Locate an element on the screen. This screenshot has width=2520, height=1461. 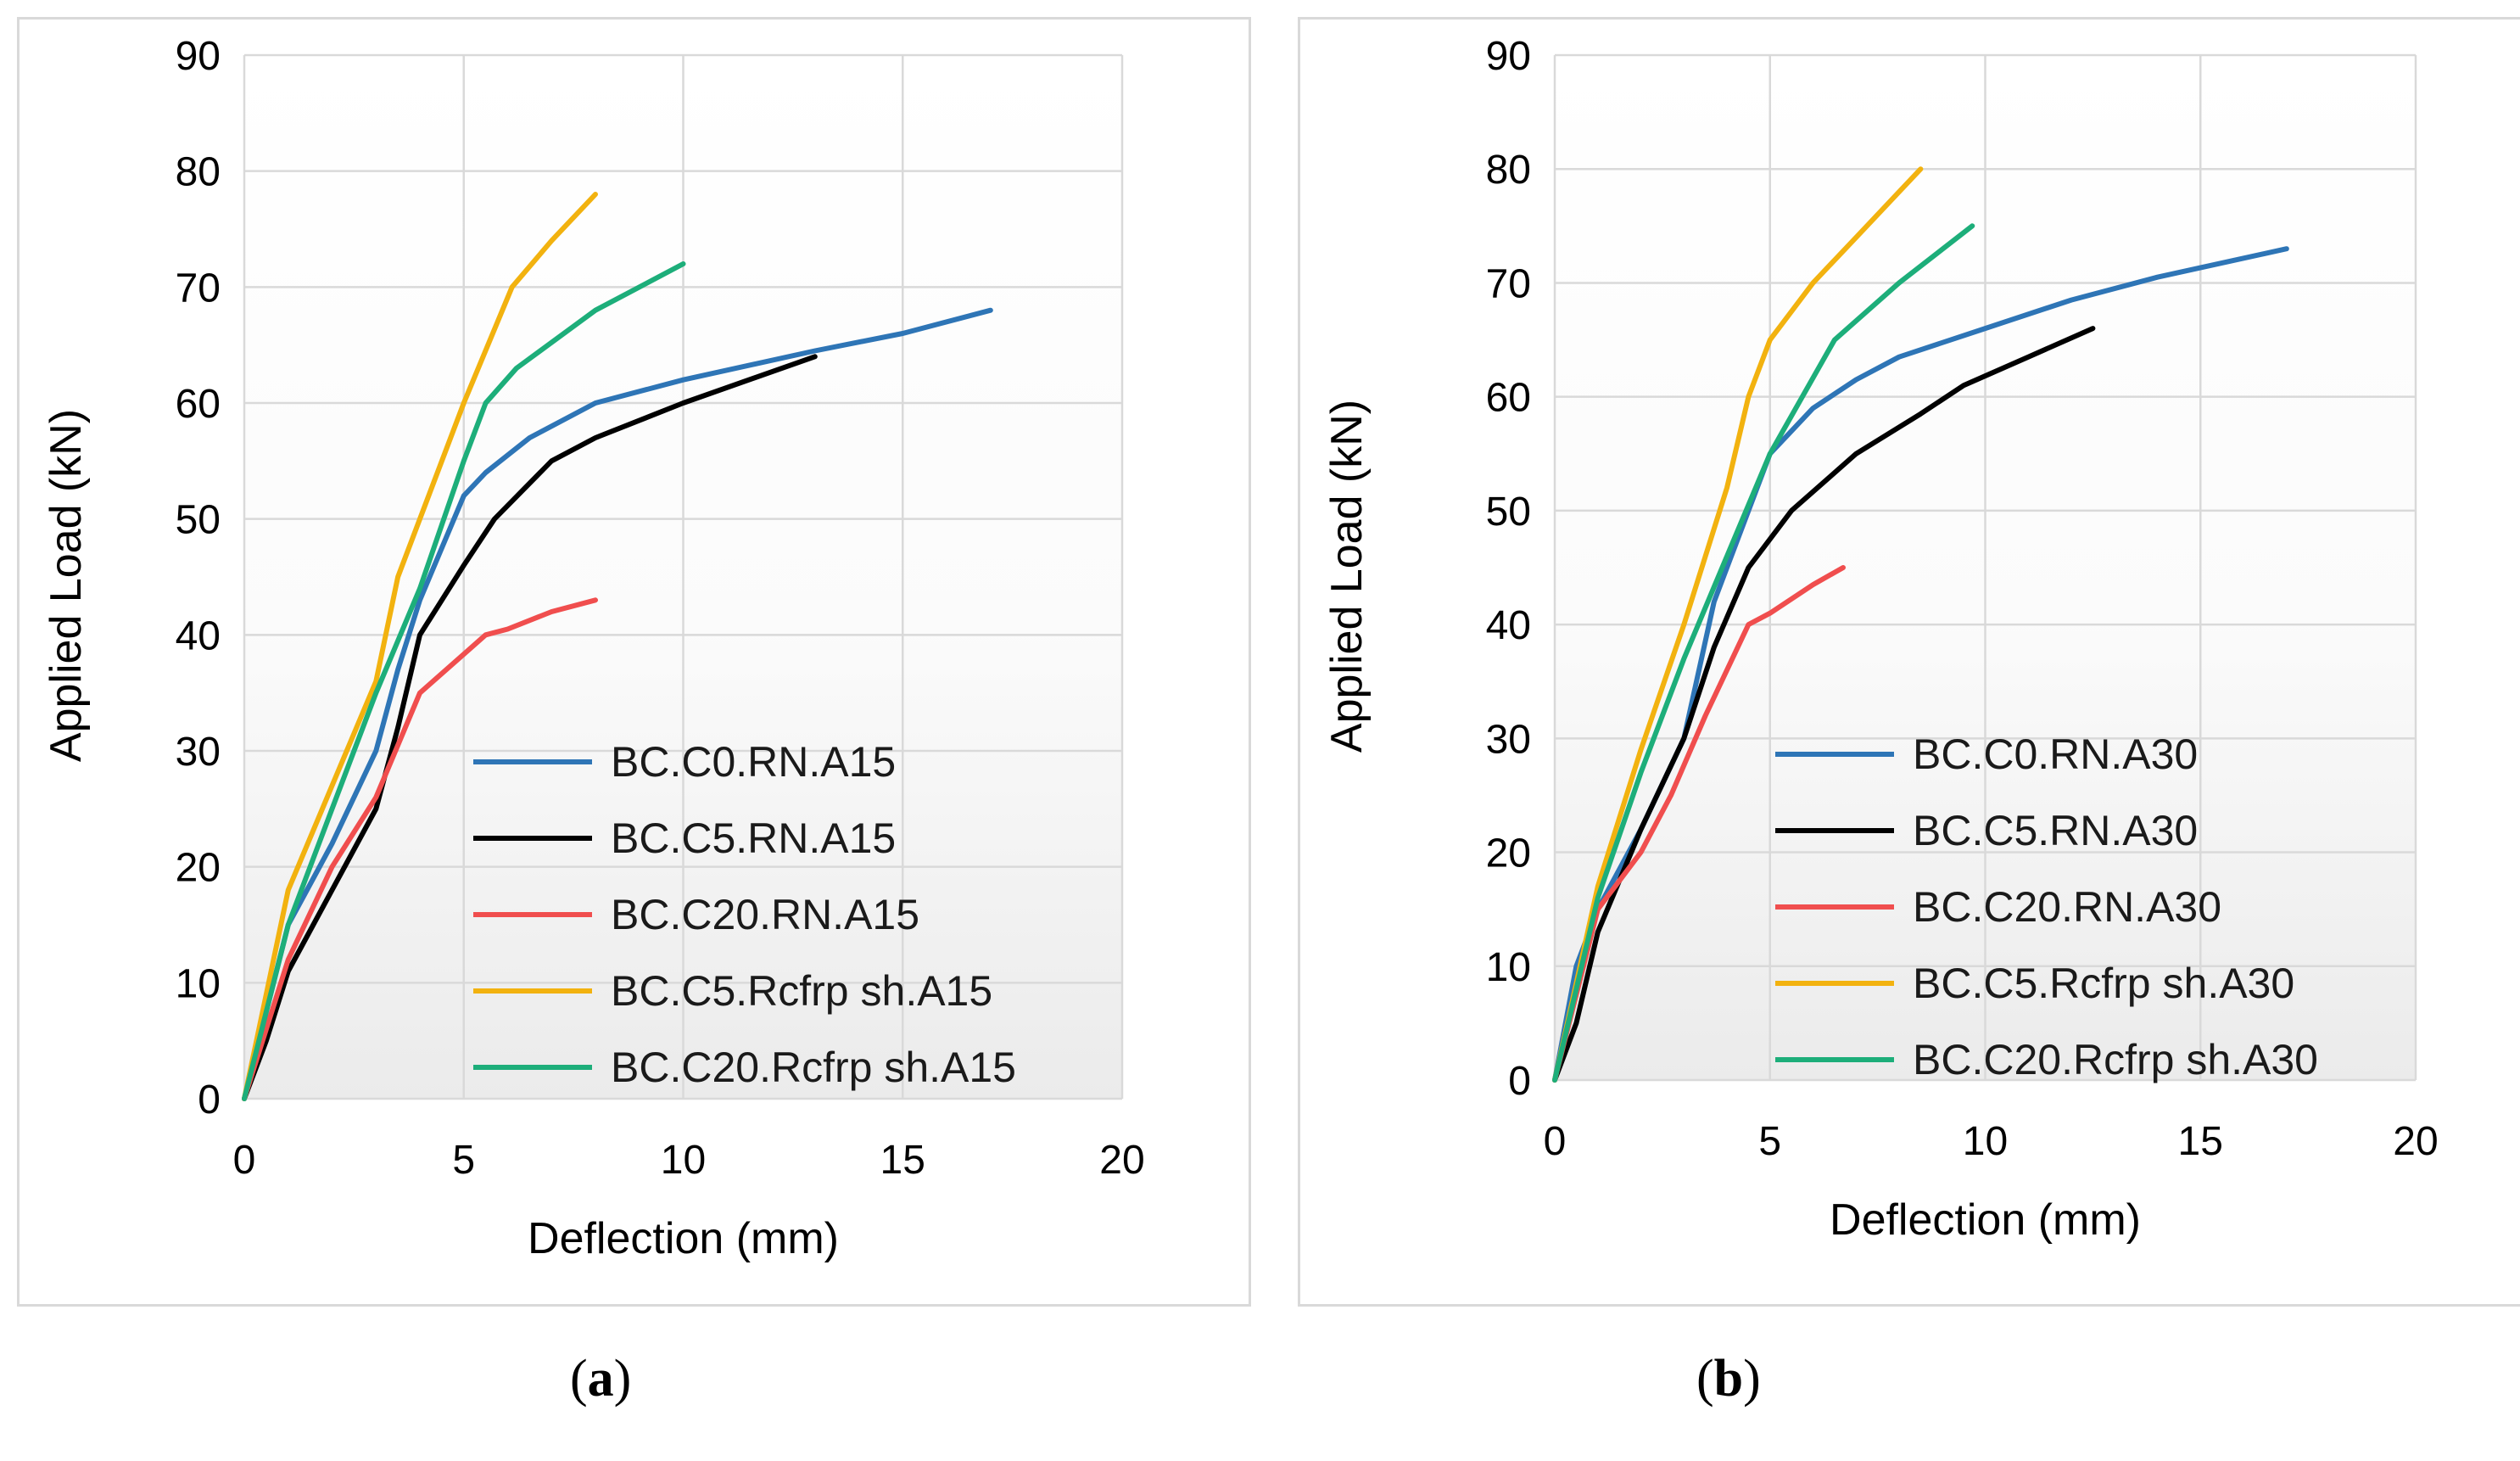
chart-b-y-tick-label: 20 is located at coordinates (1509, 853).